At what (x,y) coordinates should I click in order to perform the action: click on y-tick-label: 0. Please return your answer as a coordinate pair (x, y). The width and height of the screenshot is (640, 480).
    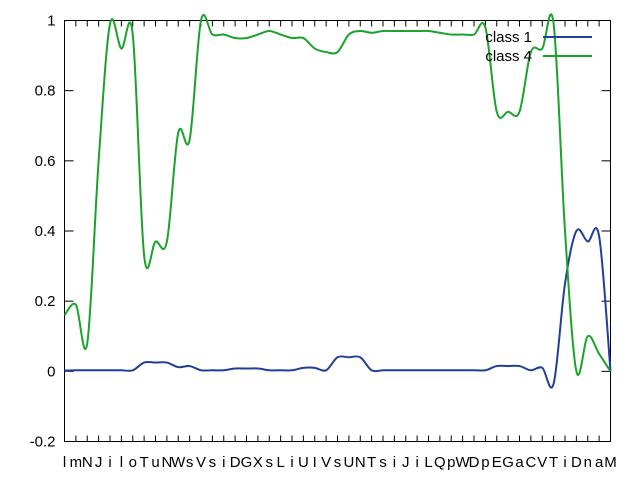
    Looking at the image, I should click on (51, 371).